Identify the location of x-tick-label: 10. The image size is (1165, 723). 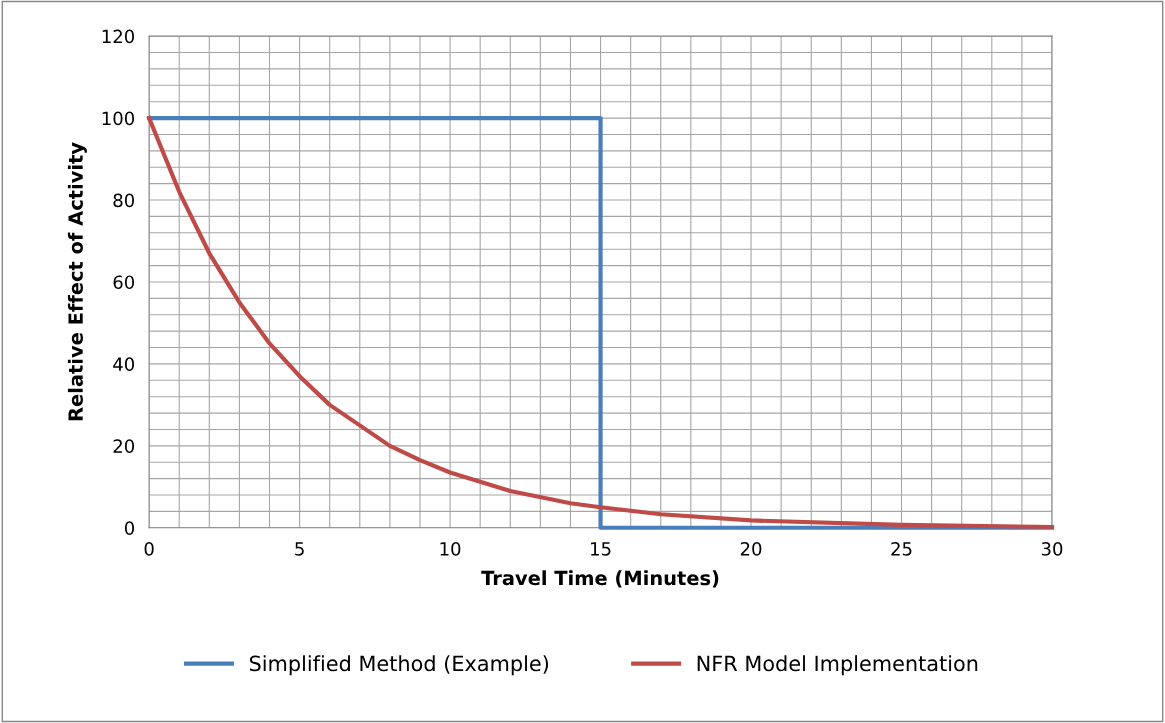
(450, 549).